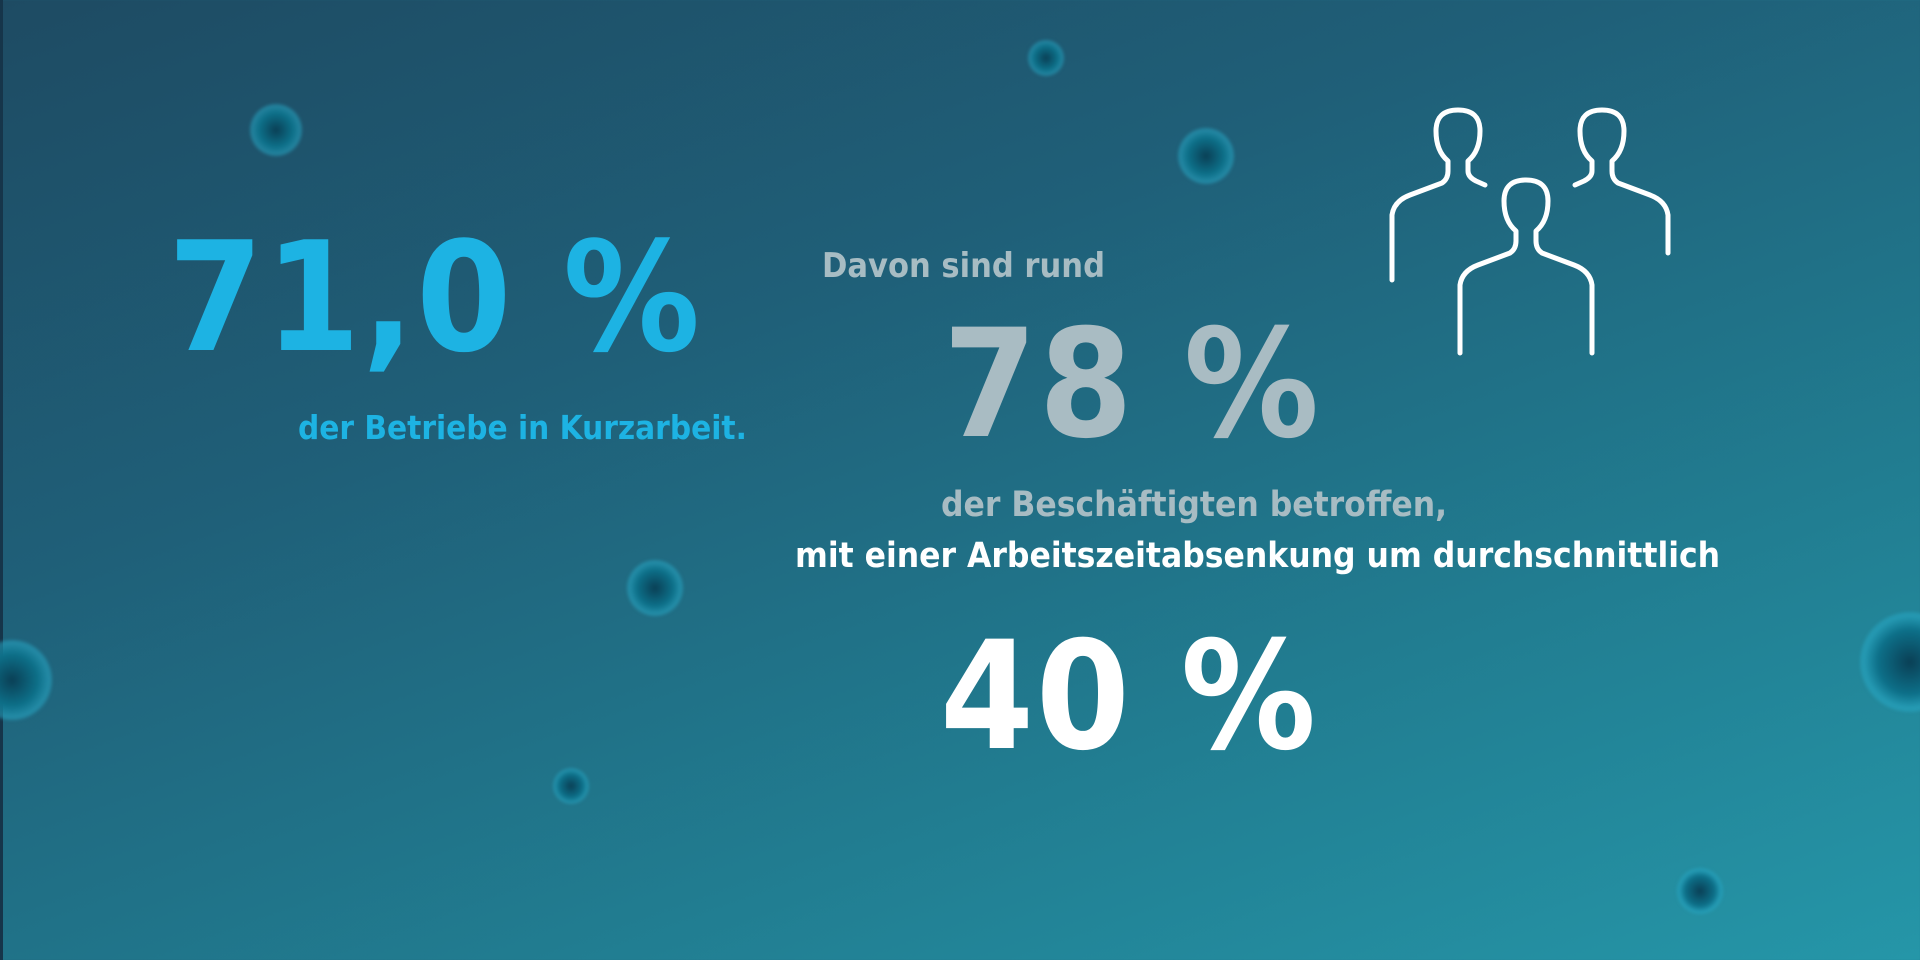 The image size is (1920, 960). I want to click on businesses-label: der Betriebe in Kurzarbeit., so click(522, 427).